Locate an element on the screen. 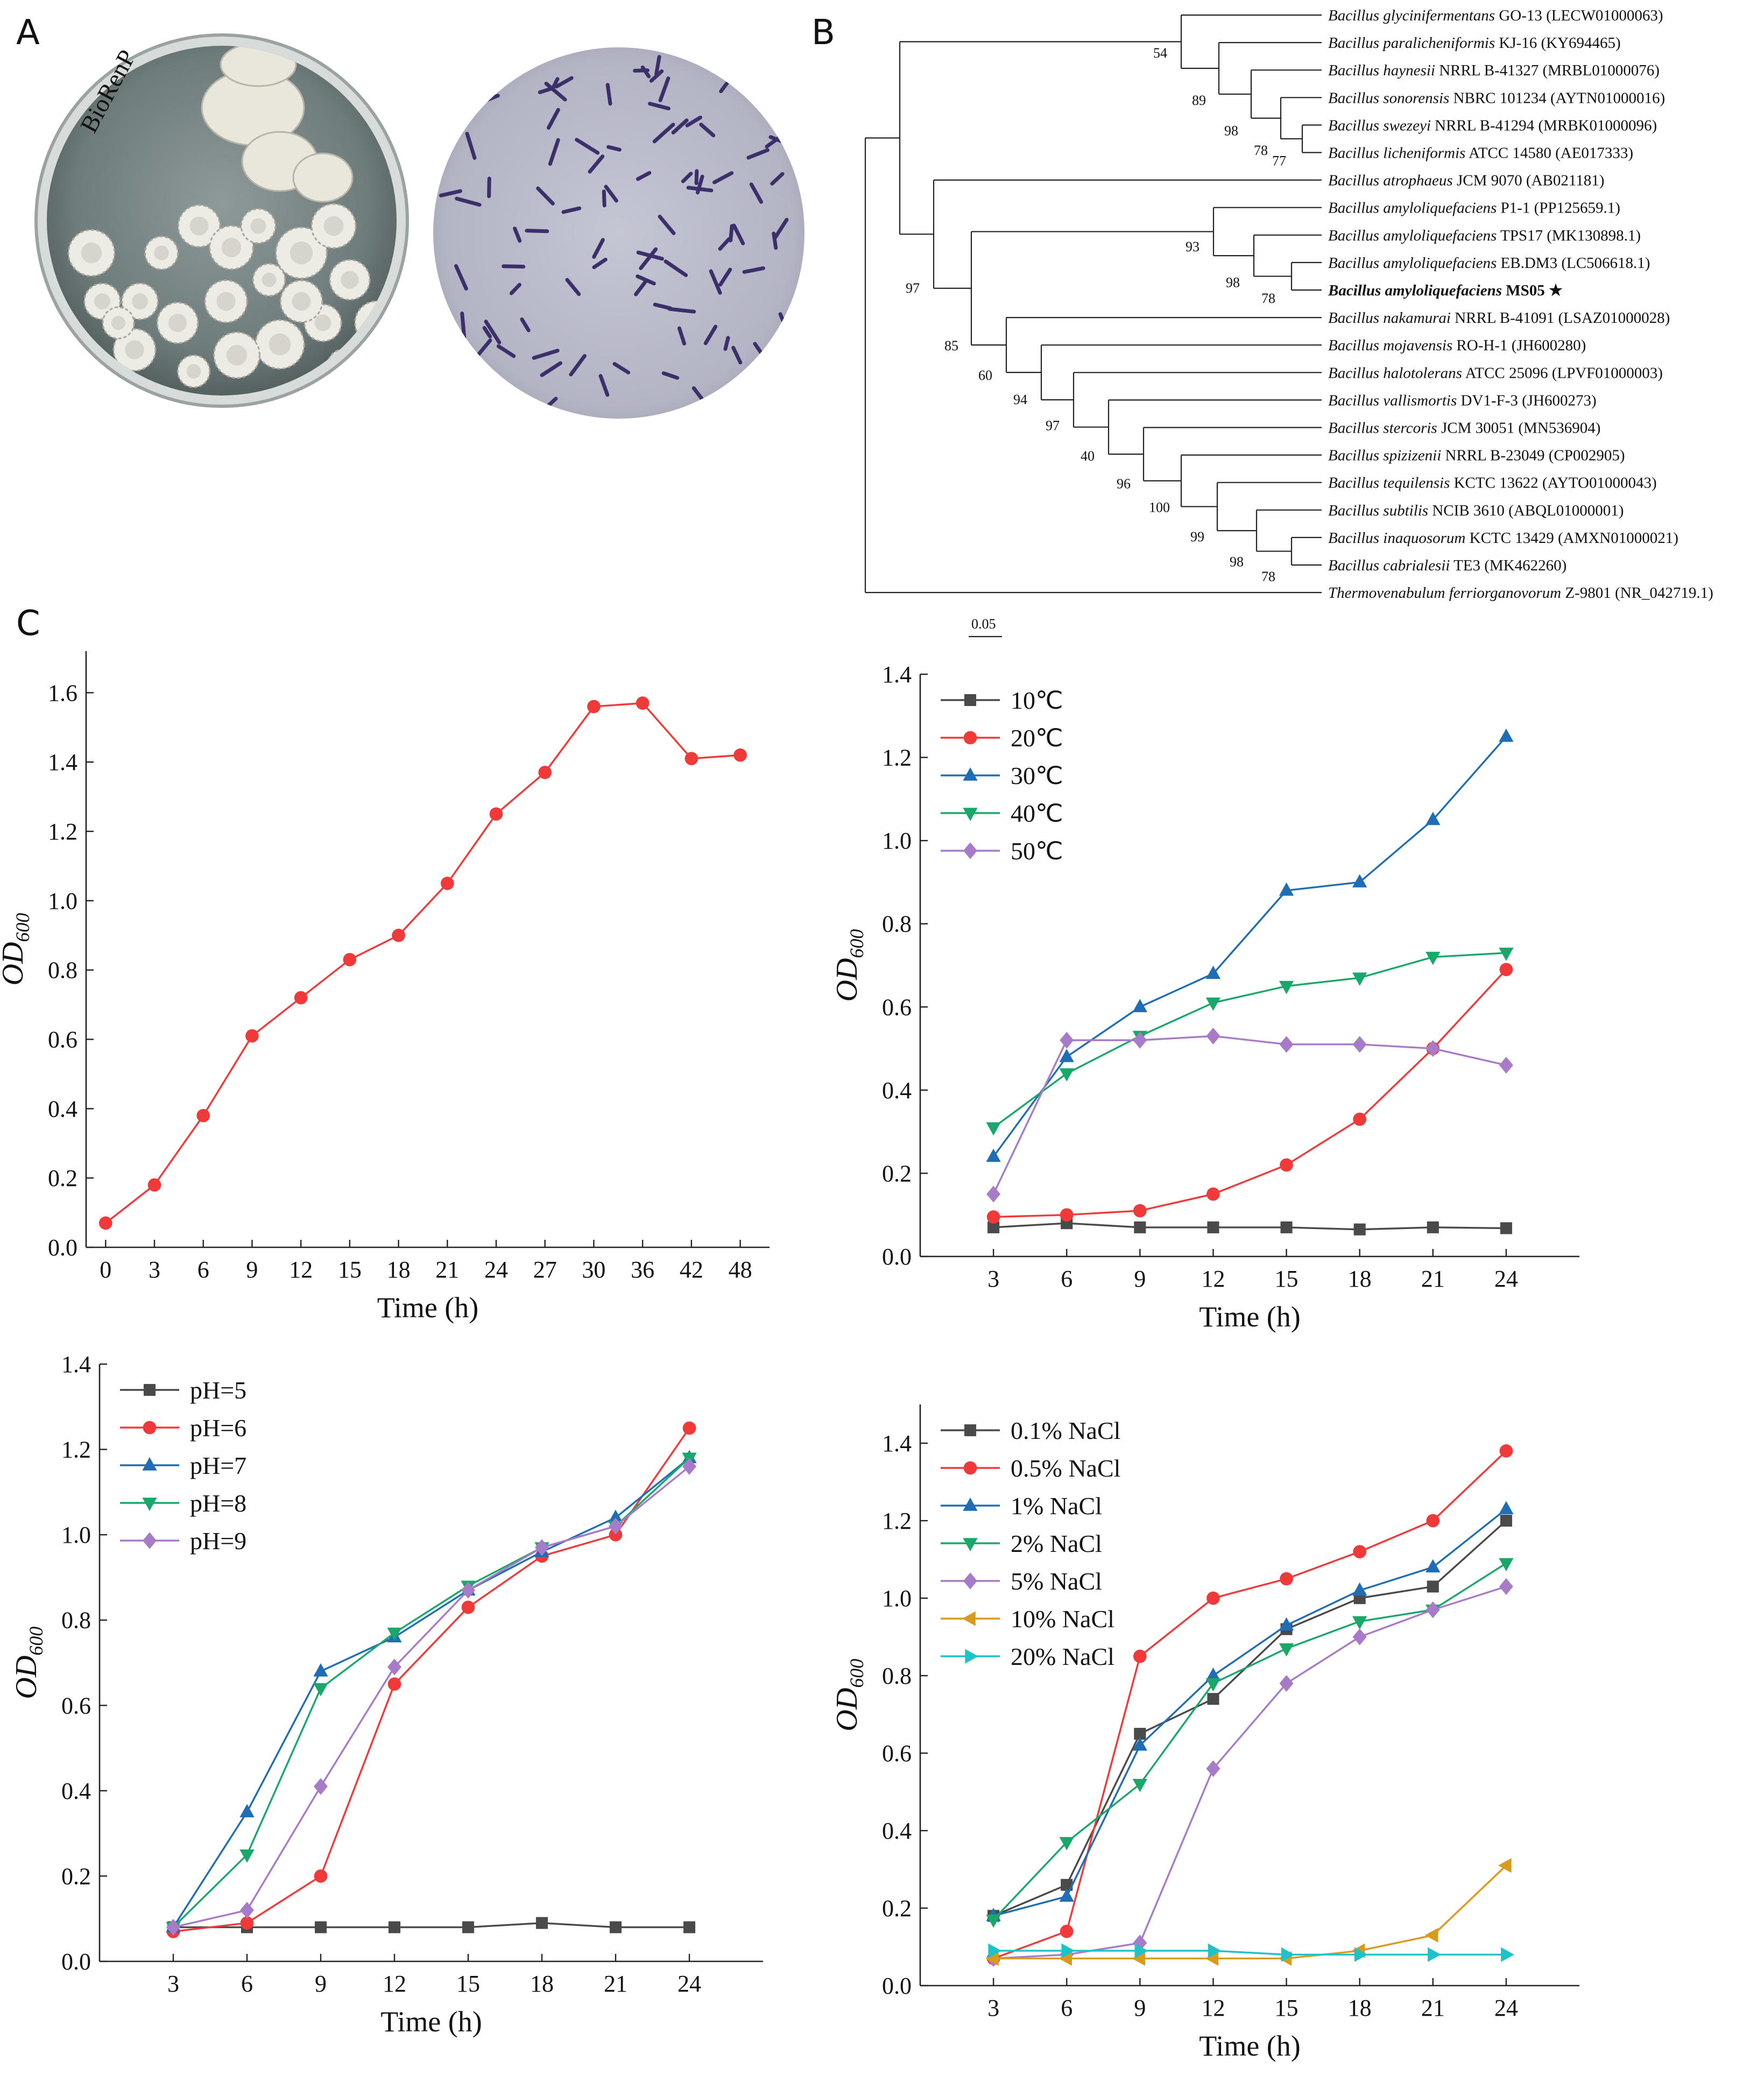  taxon-species: Bacillus subtilis is located at coordinates (1378, 510).